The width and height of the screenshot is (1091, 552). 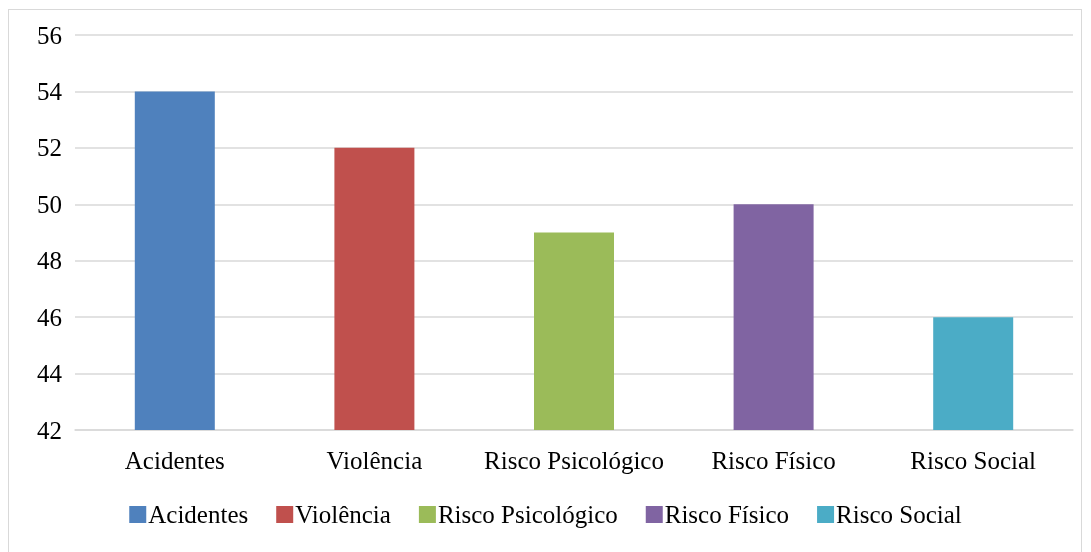 I want to click on y-tick-label: 56, so click(x=49, y=35).